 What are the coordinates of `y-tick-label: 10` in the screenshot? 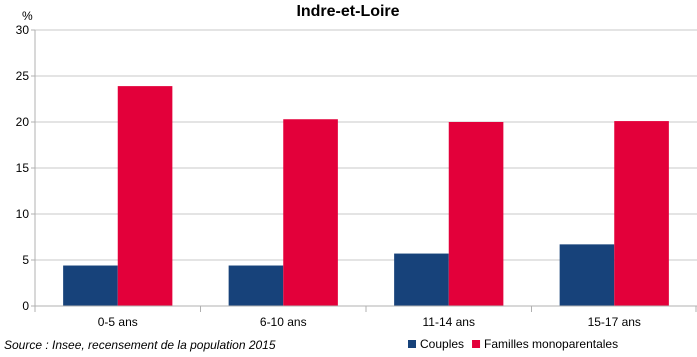 It's located at (23, 214).